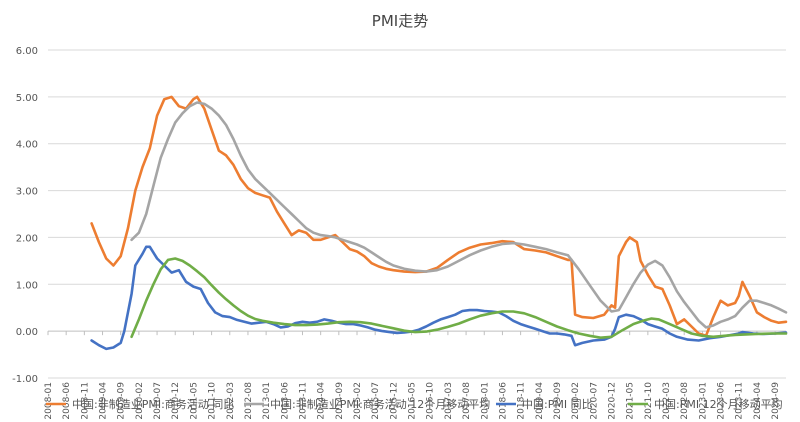 The image size is (800, 422). Describe the element at coordinates (27, 145) in the screenshot. I see `y-tick-label: 4.00` at that location.